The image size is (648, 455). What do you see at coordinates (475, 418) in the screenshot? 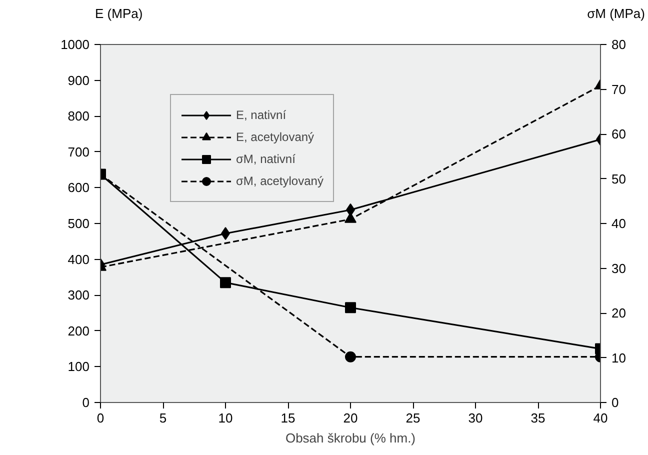
I see `x-tick-label: 30` at bounding box center [475, 418].